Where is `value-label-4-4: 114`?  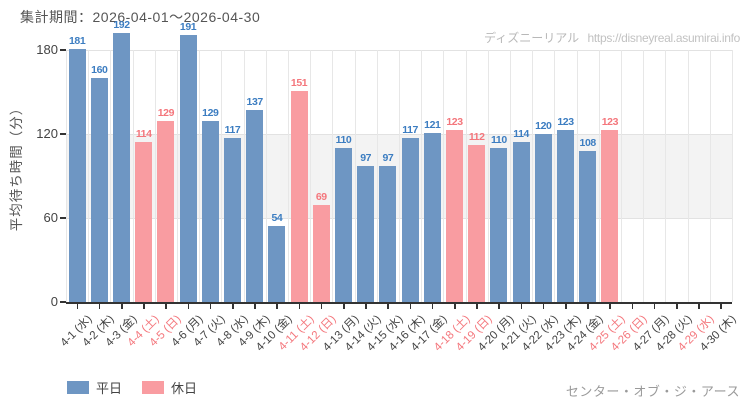 value-label-4-4: 114 is located at coordinates (143, 134).